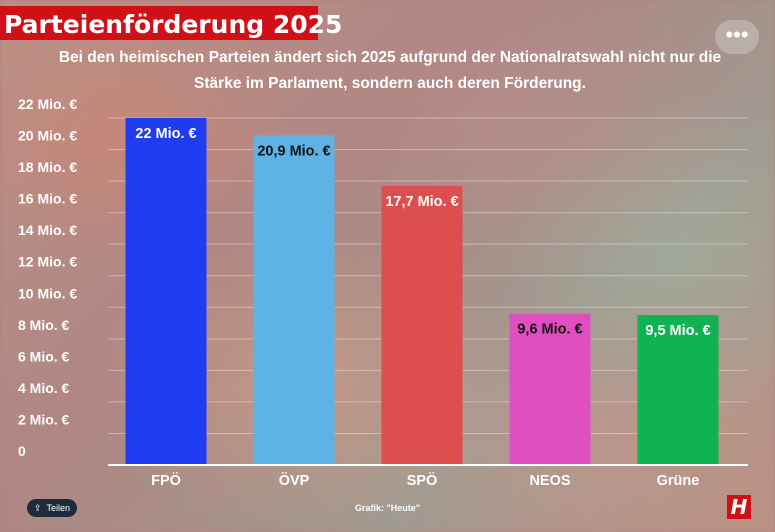 The width and height of the screenshot is (775, 532). What do you see at coordinates (44, 356) in the screenshot?
I see `y-tick-label: 6 Mio. €` at bounding box center [44, 356].